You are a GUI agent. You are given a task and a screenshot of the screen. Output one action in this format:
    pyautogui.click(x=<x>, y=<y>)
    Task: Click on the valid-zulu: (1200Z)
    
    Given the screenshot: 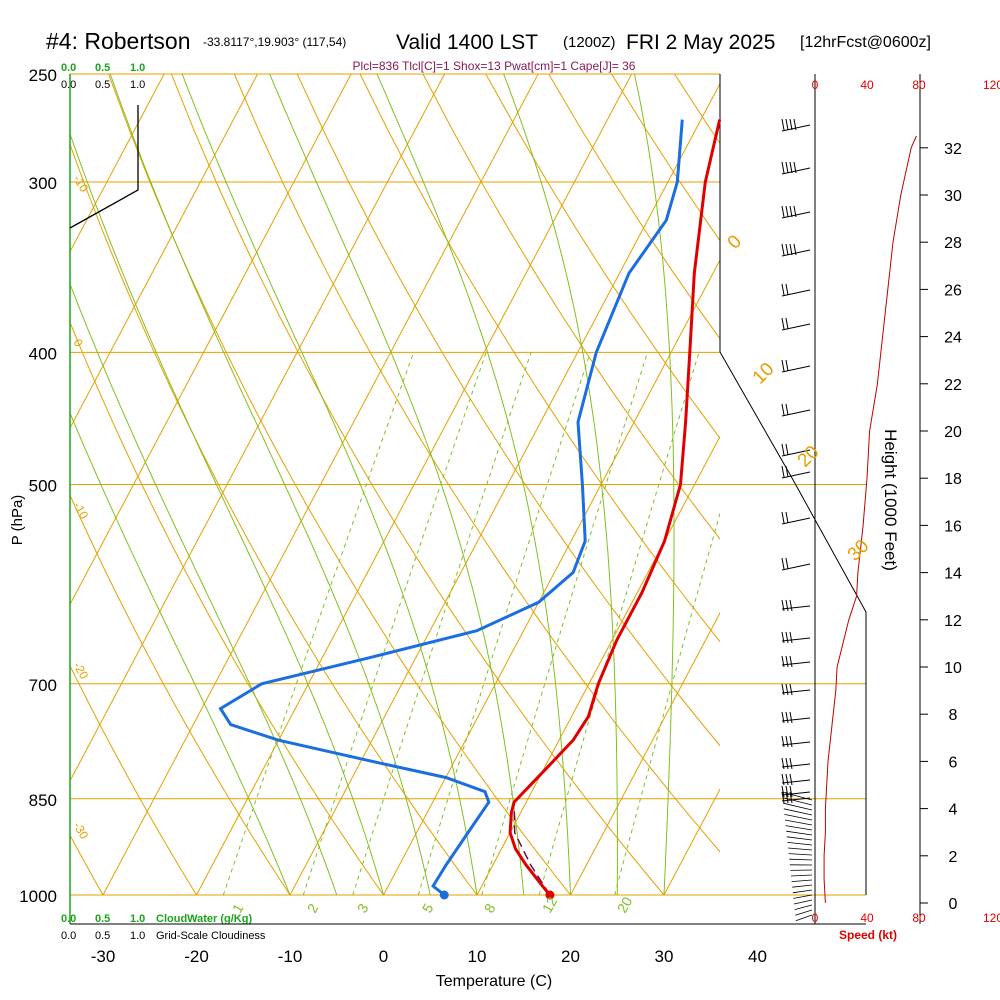 What is the action you would take?
    pyautogui.click(x=589, y=42)
    